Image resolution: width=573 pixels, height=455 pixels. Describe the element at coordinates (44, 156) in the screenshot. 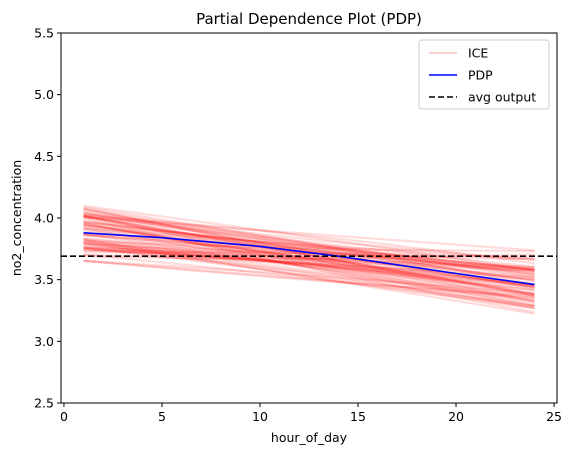

I see `y-tick-label: 4.5` at that location.